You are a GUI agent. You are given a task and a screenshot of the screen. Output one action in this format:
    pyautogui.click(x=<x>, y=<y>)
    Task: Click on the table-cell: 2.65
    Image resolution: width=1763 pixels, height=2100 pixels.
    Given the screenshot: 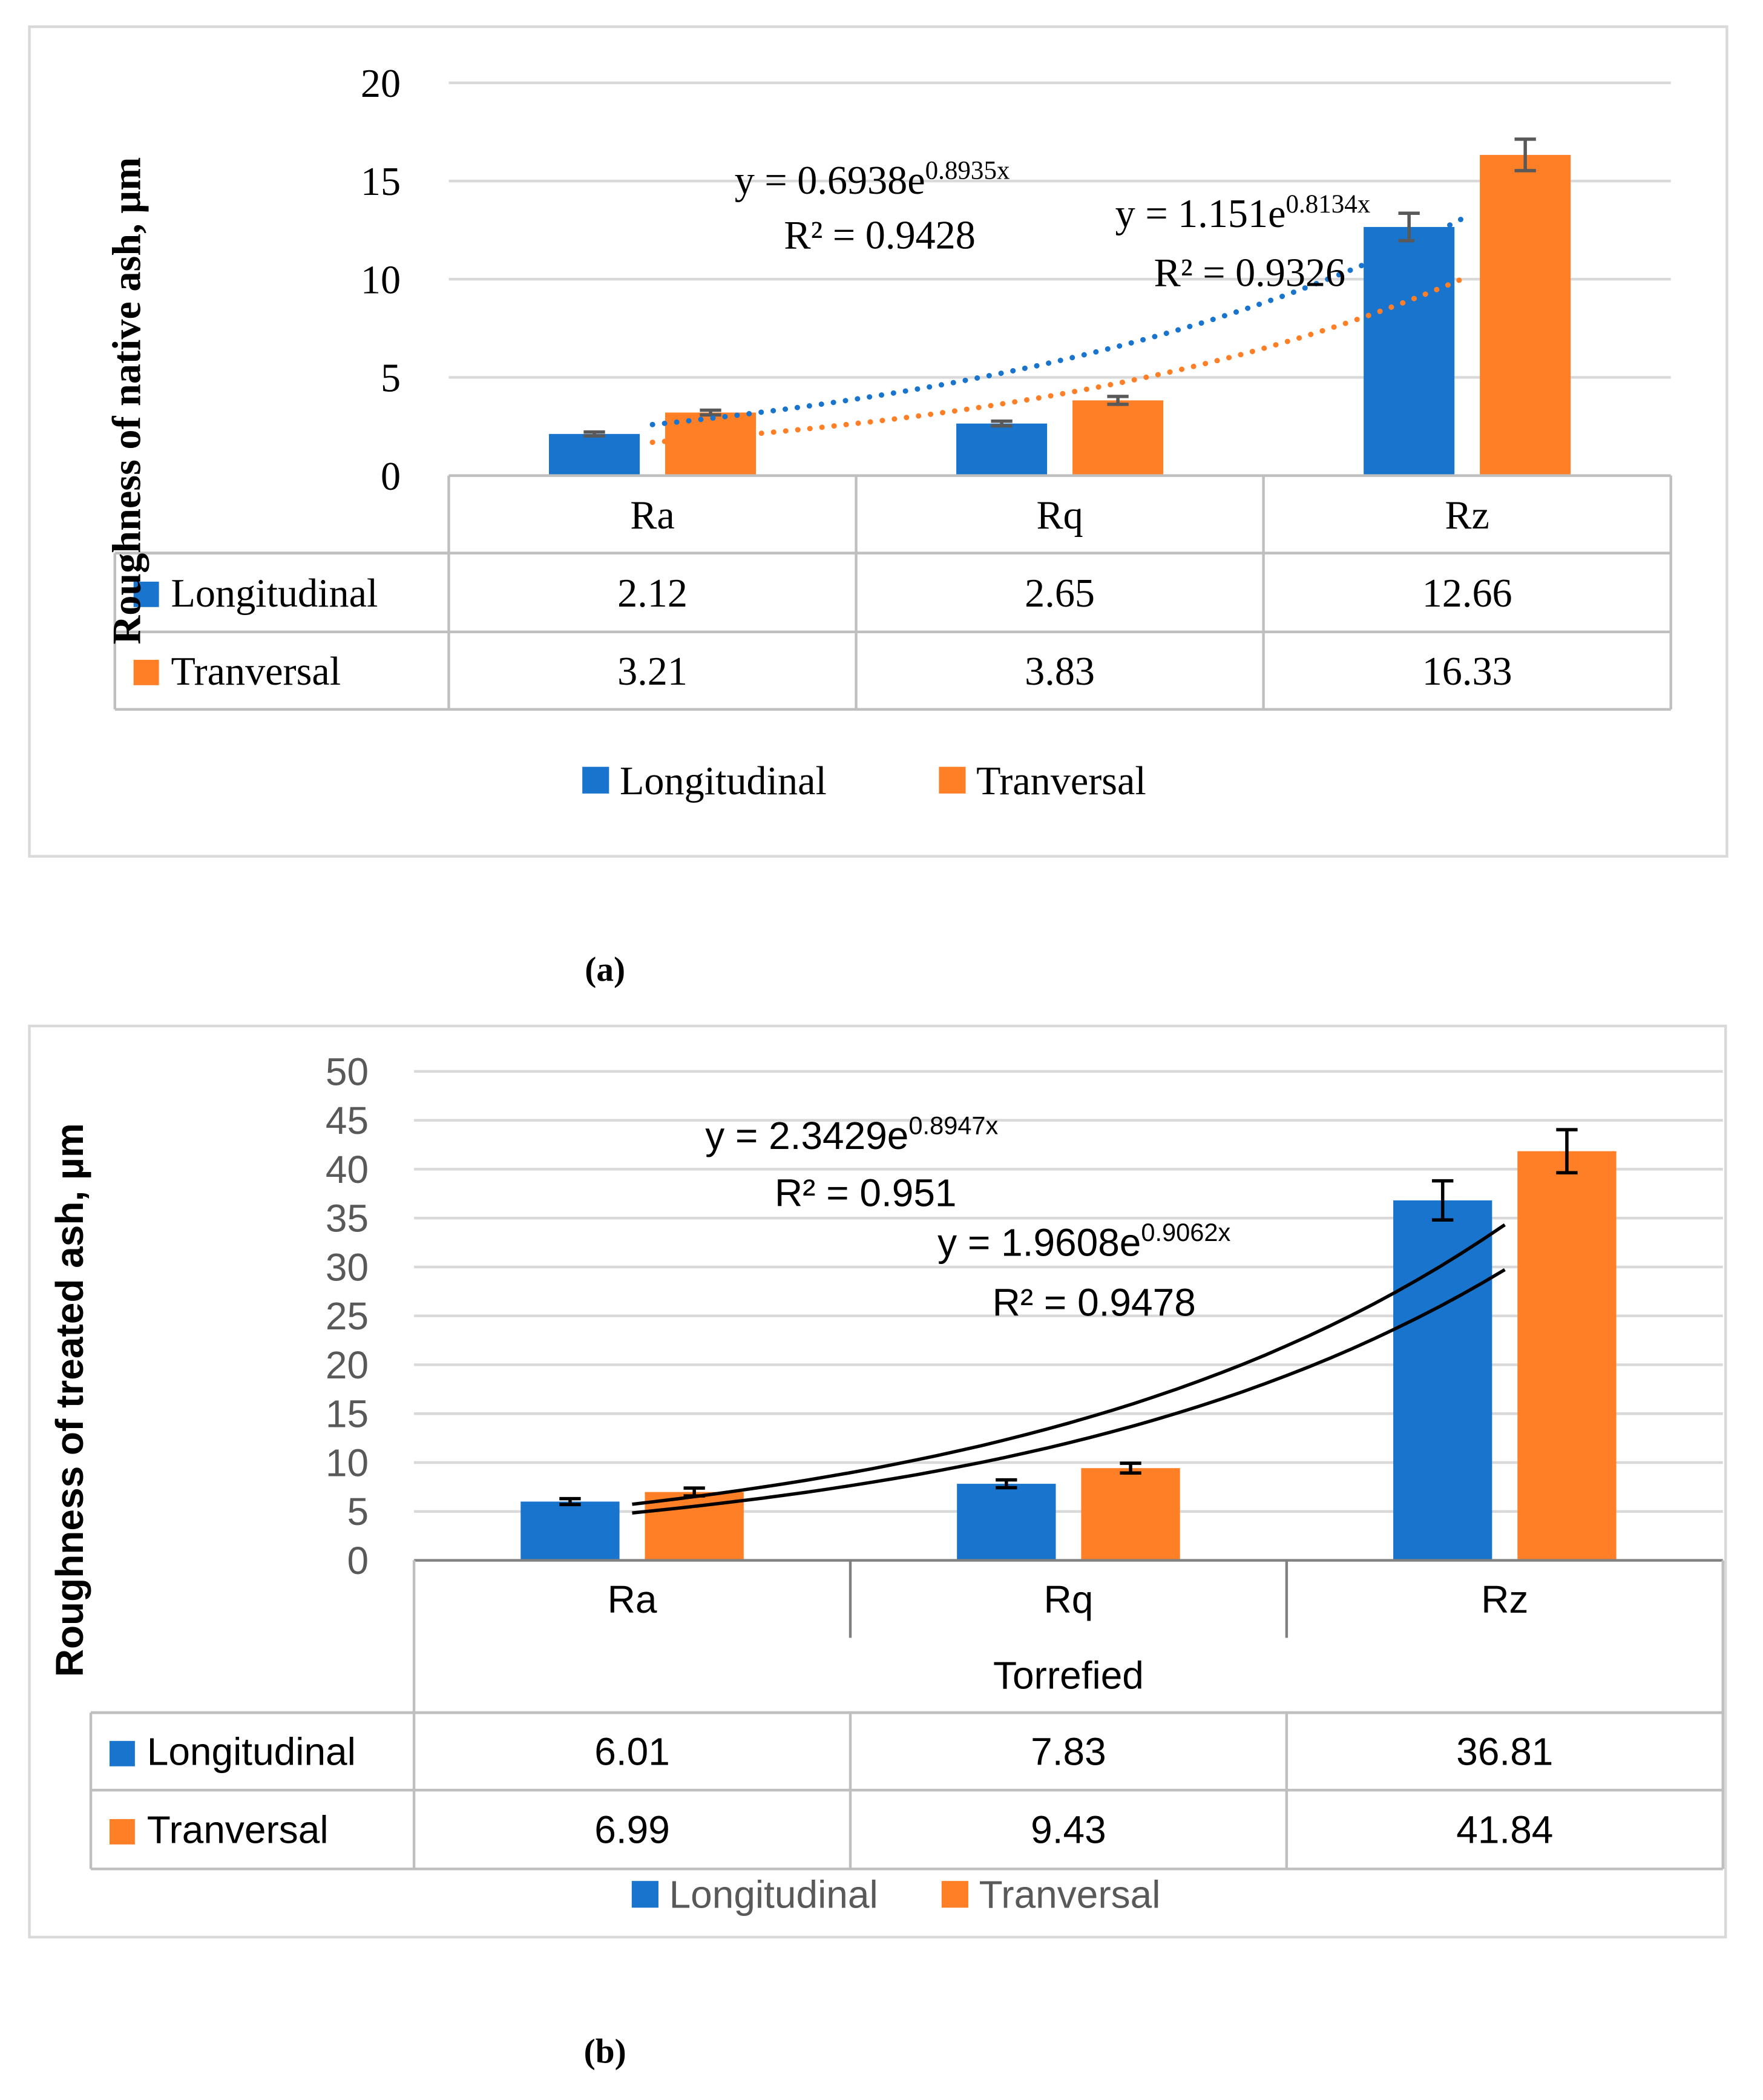 What is the action you would take?
    pyautogui.click(x=1060, y=593)
    